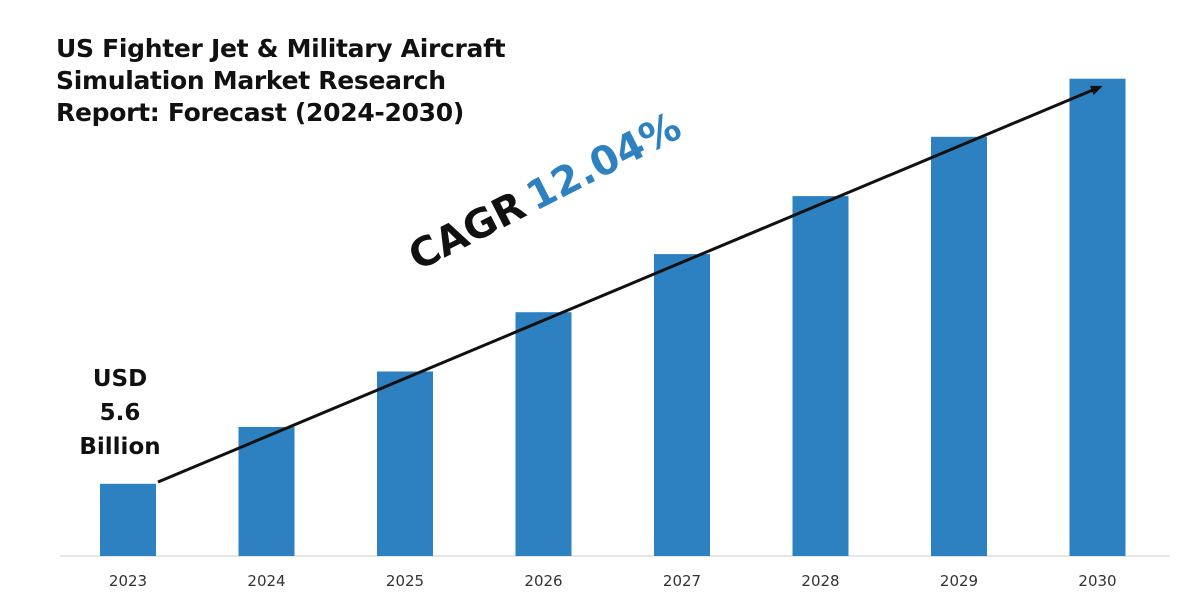 The height and width of the screenshot is (600, 1200). I want to click on chart-title-line-2: Simulation Market Research, so click(251, 80).